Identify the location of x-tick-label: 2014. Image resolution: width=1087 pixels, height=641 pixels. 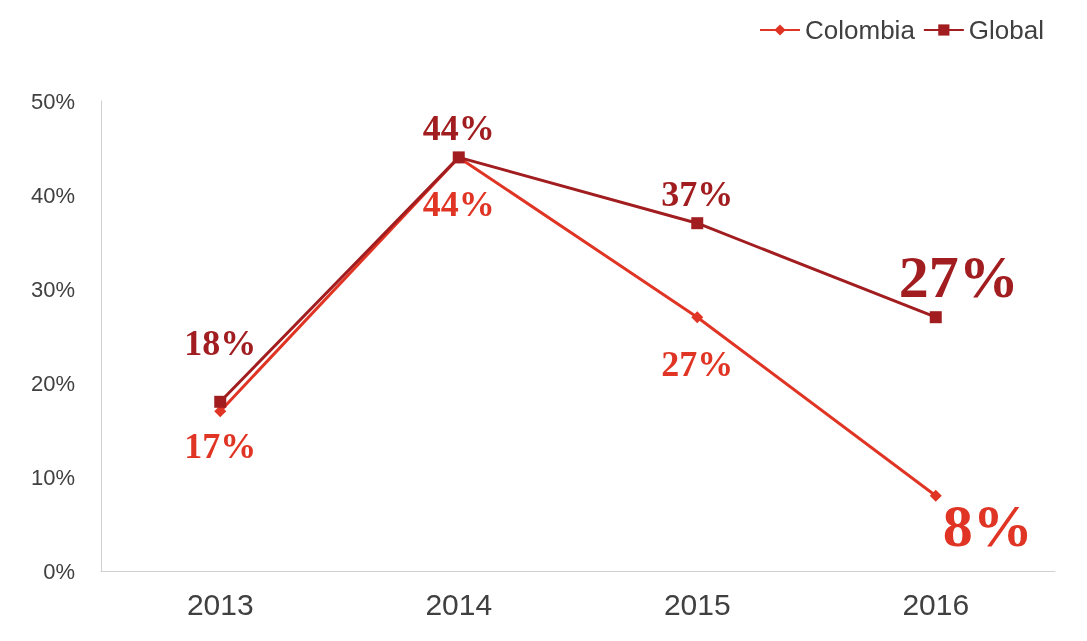
(459, 604).